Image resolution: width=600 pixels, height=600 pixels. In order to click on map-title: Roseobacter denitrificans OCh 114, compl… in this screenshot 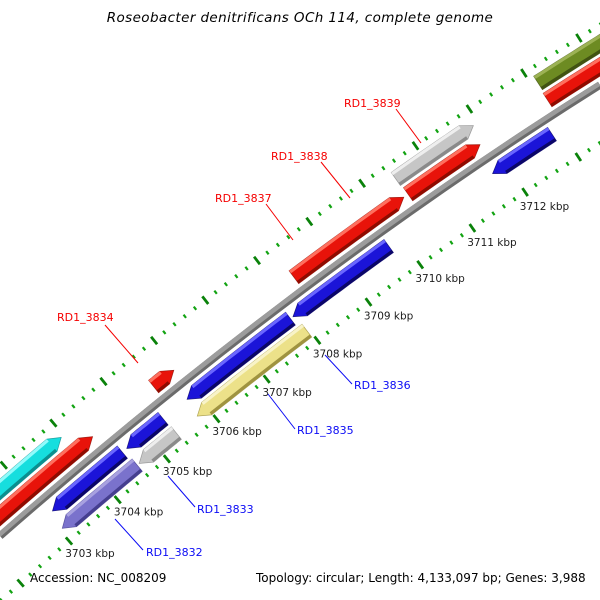, I will do `click(300, 18)`.